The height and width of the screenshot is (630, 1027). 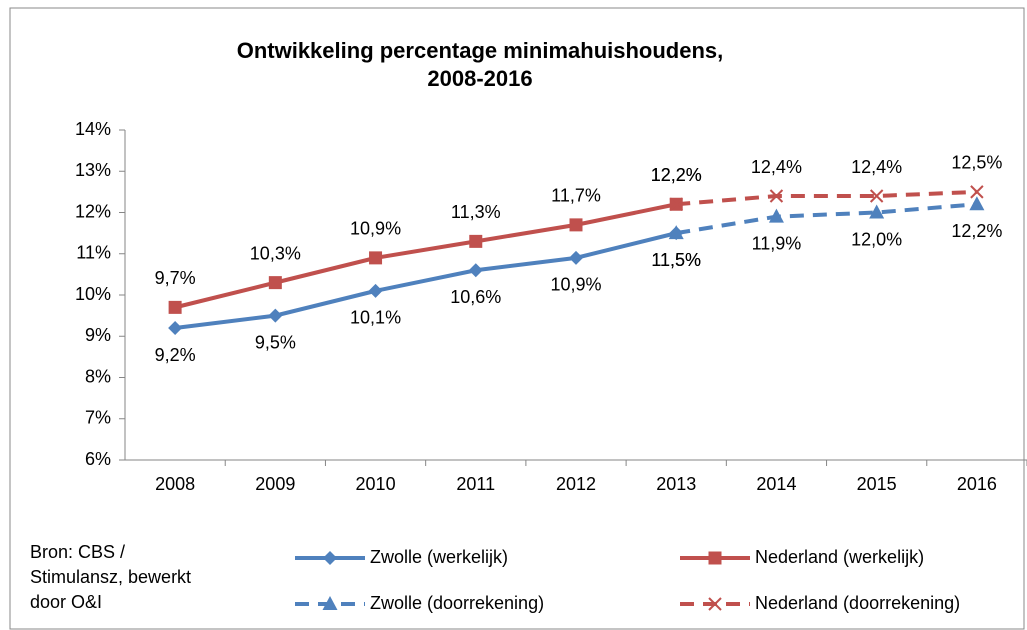 I want to click on data-label: 10,6%, so click(x=475, y=297).